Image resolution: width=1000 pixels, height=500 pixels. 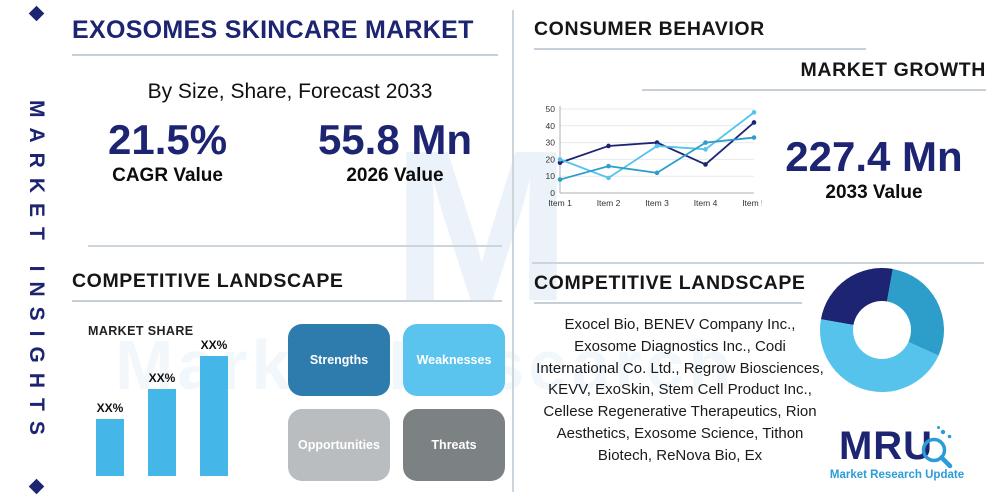 What do you see at coordinates (758, 263) in the screenshot?
I see `horizontal-divider-right` at bounding box center [758, 263].